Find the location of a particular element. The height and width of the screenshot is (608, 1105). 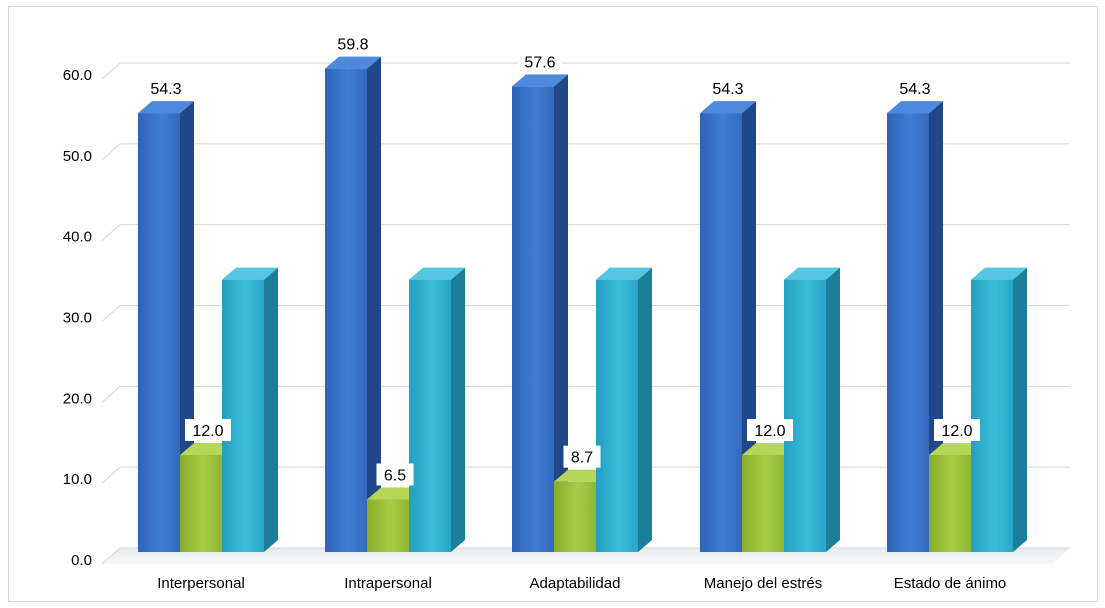

data-label-text: 57.6 is located at coordinates (539, 62).